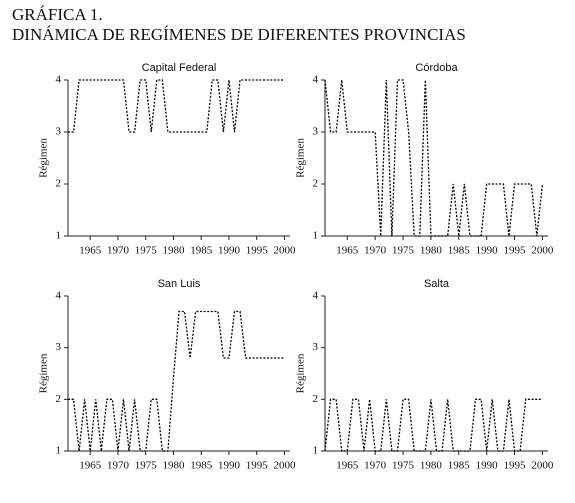 The width and height of the screenshot is (575, 503). What do you see at coordinates (57, 14) in the screenshot?
I see `figure-label: GRÁFICA 1.` at bounding box center [57, 14].